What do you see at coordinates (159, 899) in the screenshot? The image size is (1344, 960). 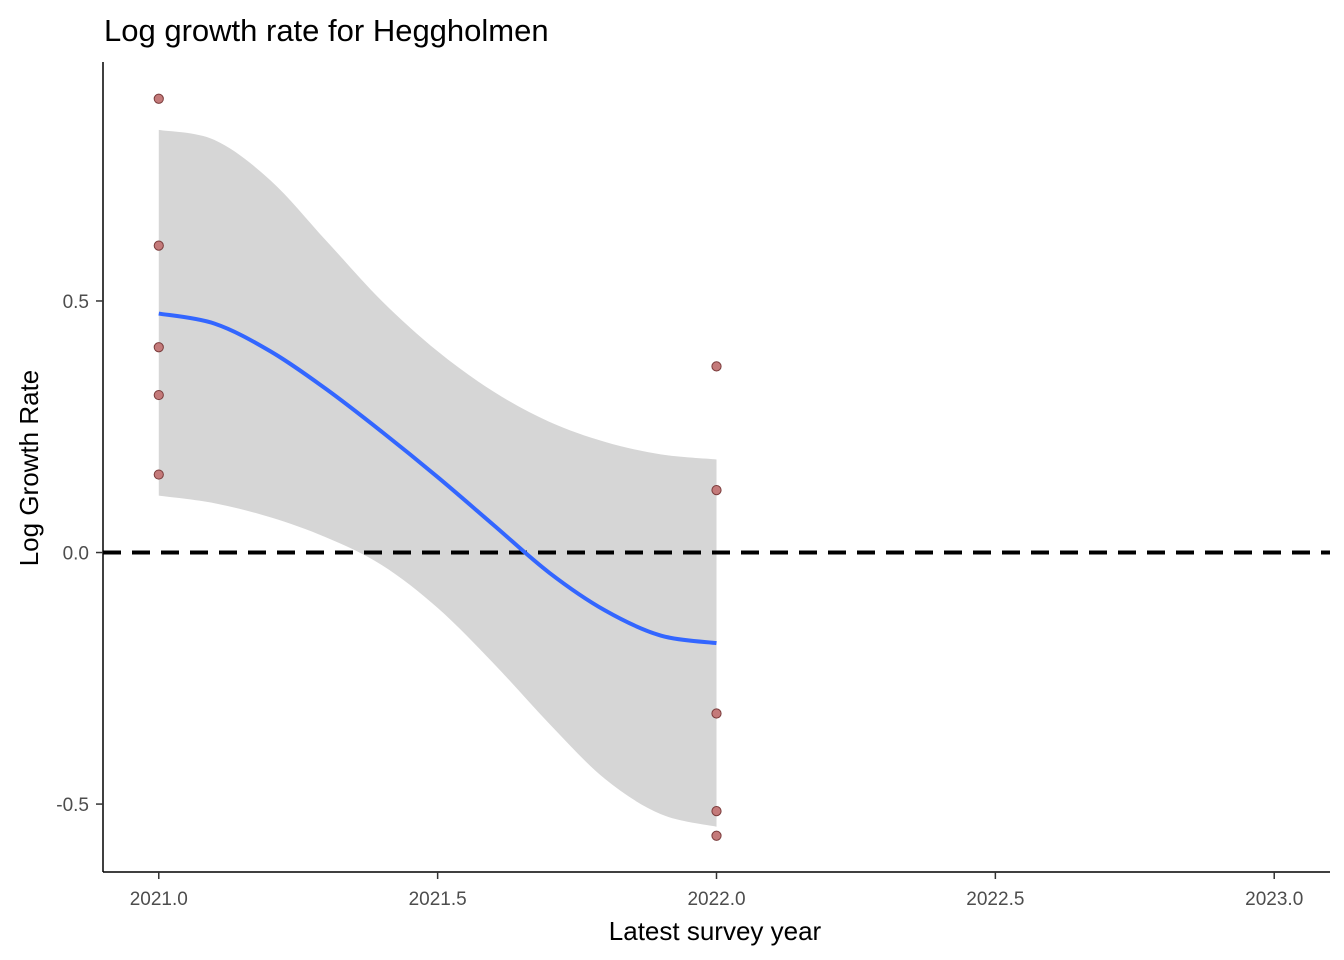 I see `x-tick-label: 2021.0` at bounding box center [159, 899].